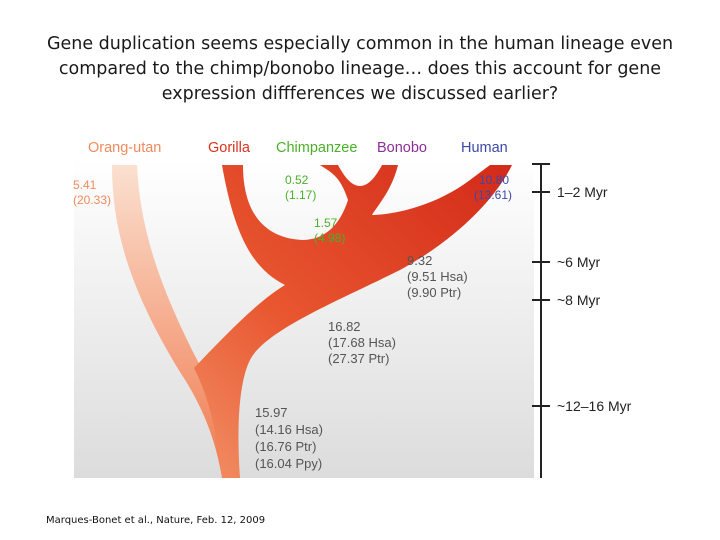  What do you see at coordinates (494, 180) in the screenshot?
I see `value-human: 10.80` at bounding box center [494, 180].